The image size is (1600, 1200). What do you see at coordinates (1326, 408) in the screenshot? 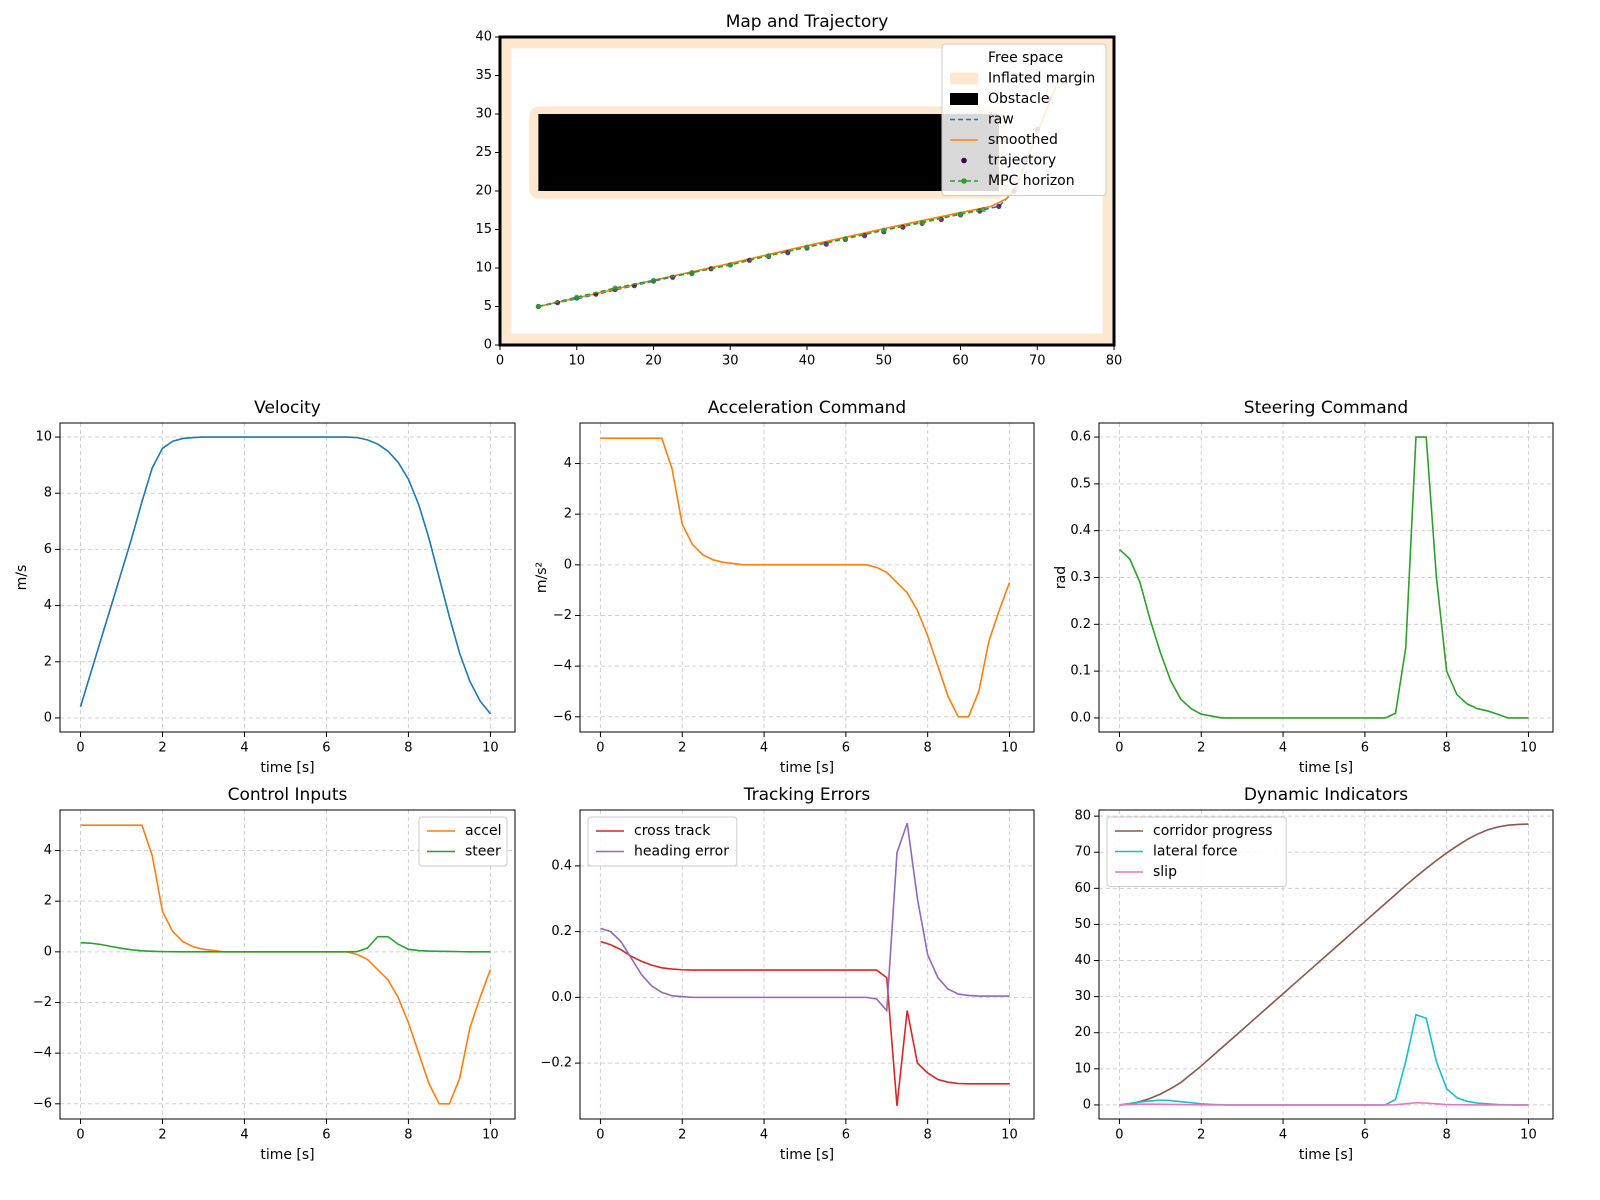
I see `chart-title: Steering Command` at bounding box center [1326, 408].